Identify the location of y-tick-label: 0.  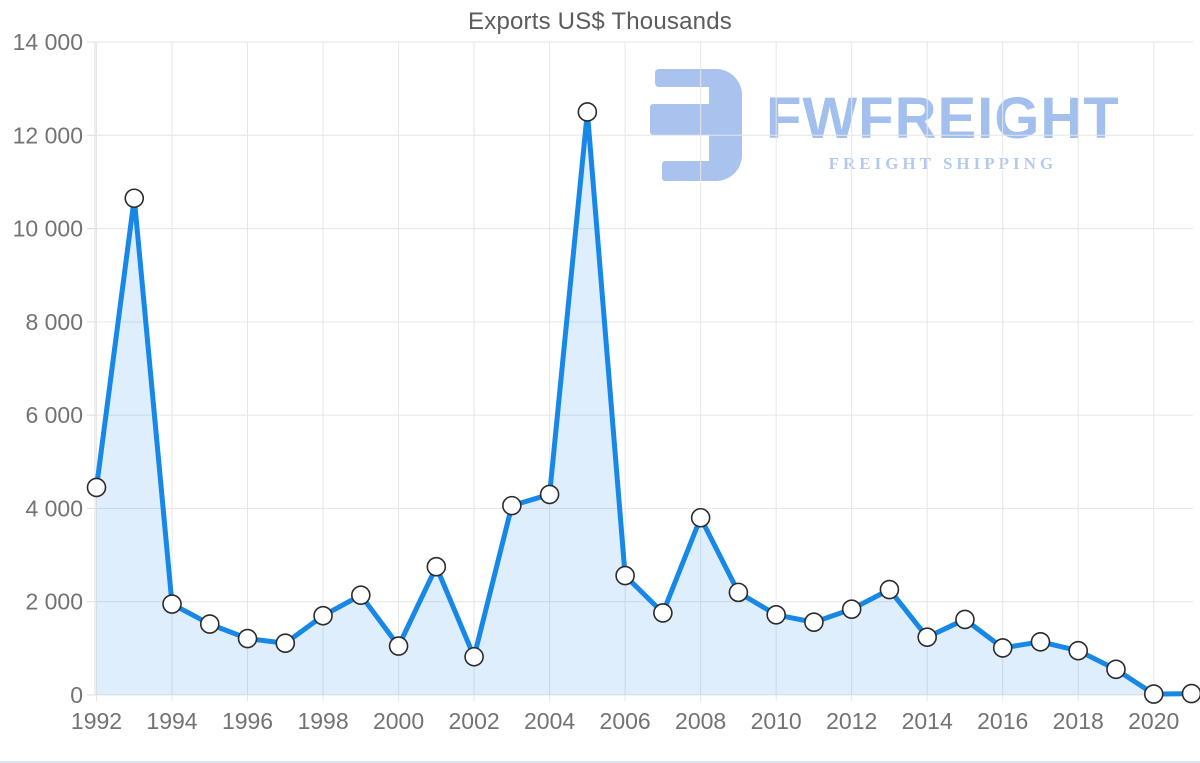
(76, 695).